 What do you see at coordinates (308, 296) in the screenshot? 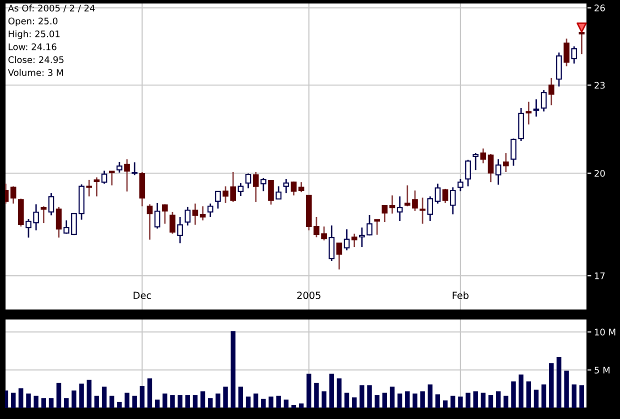
I see `x-tick-label: 2005` at bounding box center [308, 296].